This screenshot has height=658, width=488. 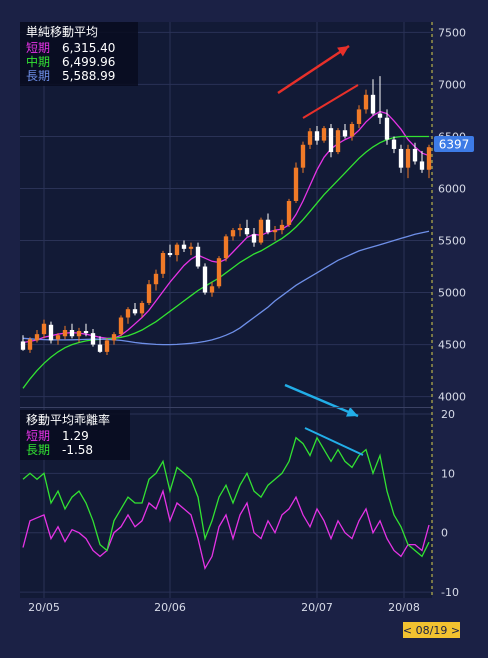 What do you see at coordinates (448, 473) in the screenshot?
I see `dev-y-tick: 10` at bounding box center [448, 473].